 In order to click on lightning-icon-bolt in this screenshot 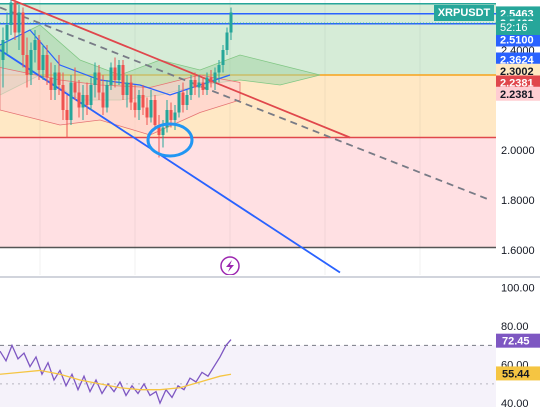, I will do `click(230, 266)`.